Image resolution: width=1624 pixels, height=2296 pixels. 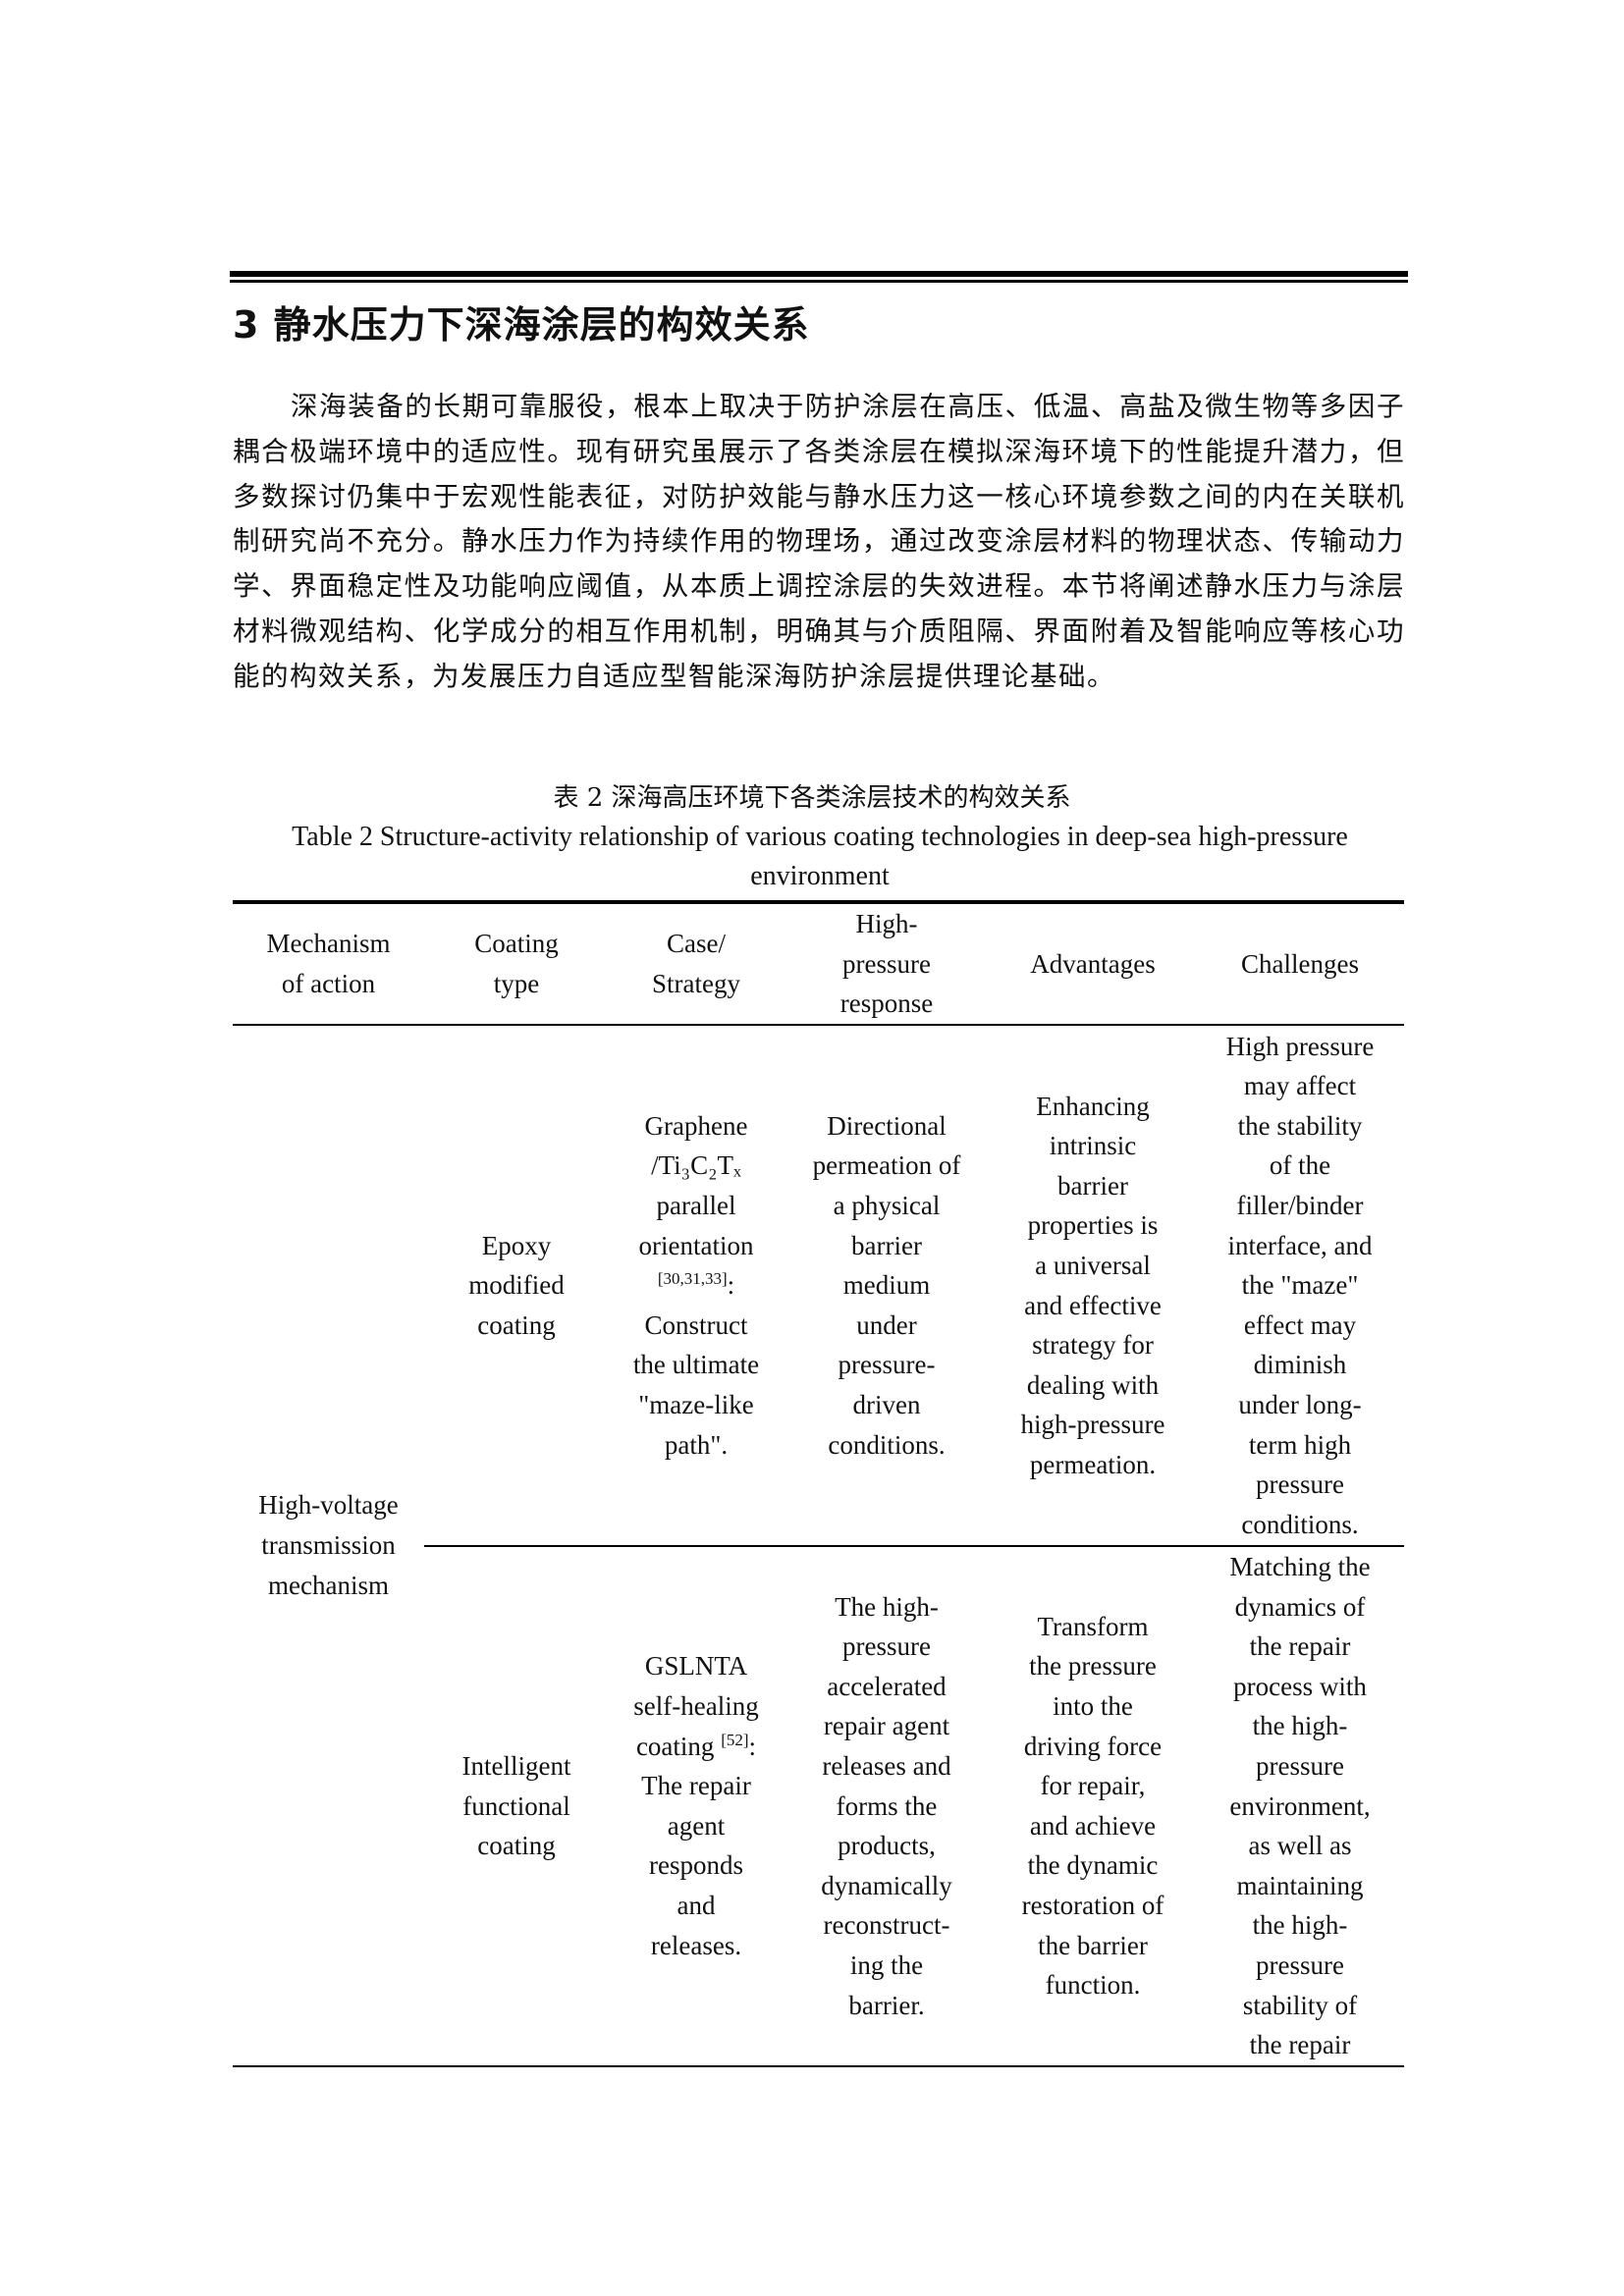 I want to click on cell-line: self-healing, so click(x=696, y=1706).